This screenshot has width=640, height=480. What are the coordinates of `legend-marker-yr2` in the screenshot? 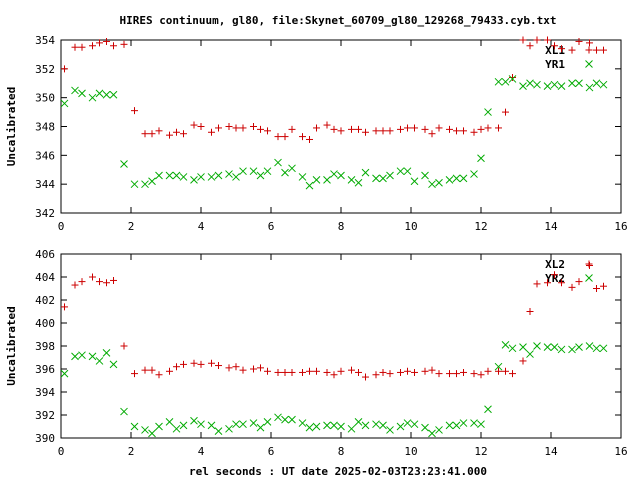 It's located at (589, 278).